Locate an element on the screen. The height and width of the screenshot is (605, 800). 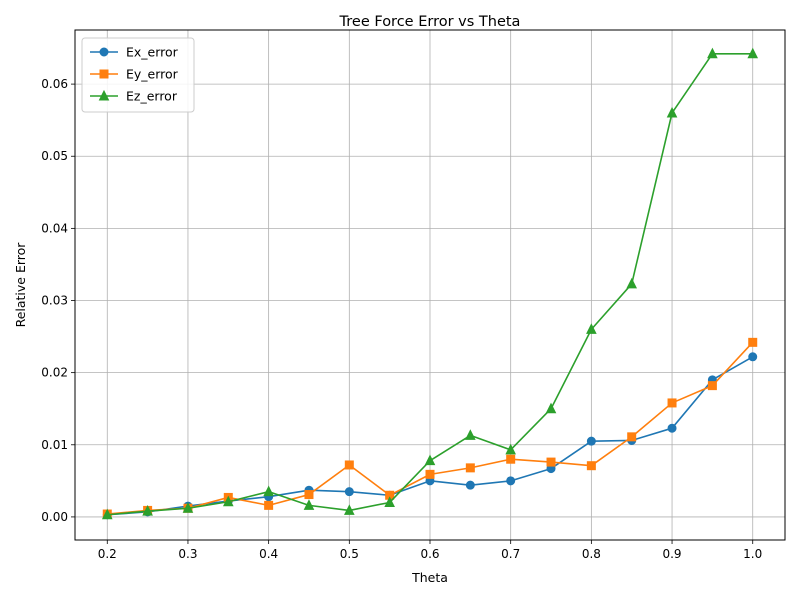
x-tick-label: 1.0 is located at coordinates (752, 554).